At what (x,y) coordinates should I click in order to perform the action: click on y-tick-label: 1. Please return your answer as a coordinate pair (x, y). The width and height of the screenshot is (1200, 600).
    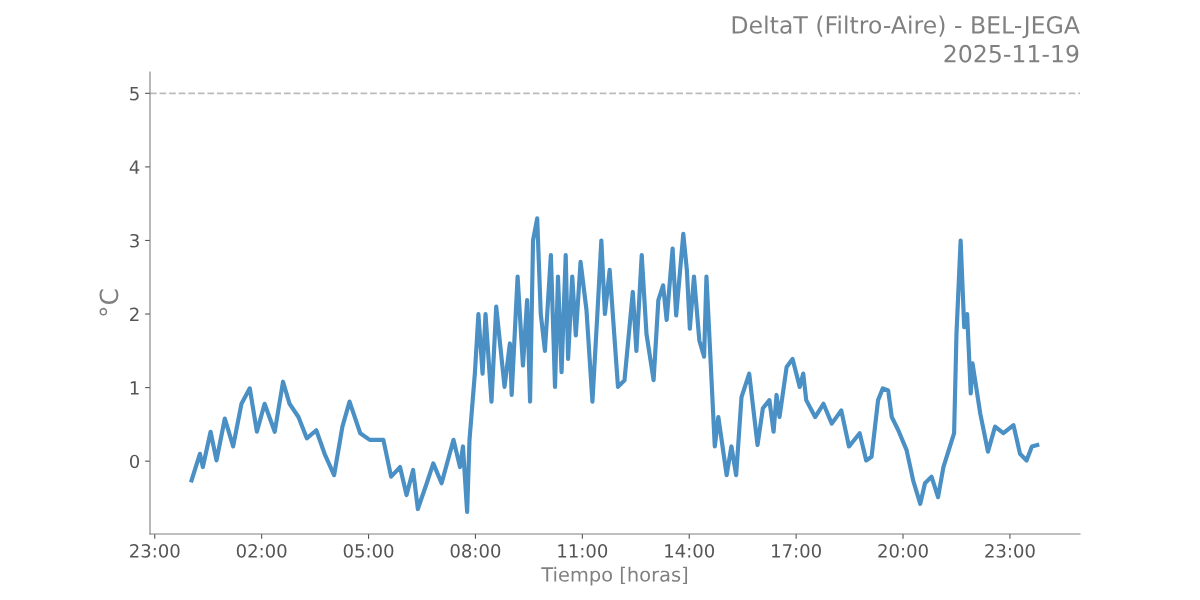
    Looking at the image, I should click on (134, 388).